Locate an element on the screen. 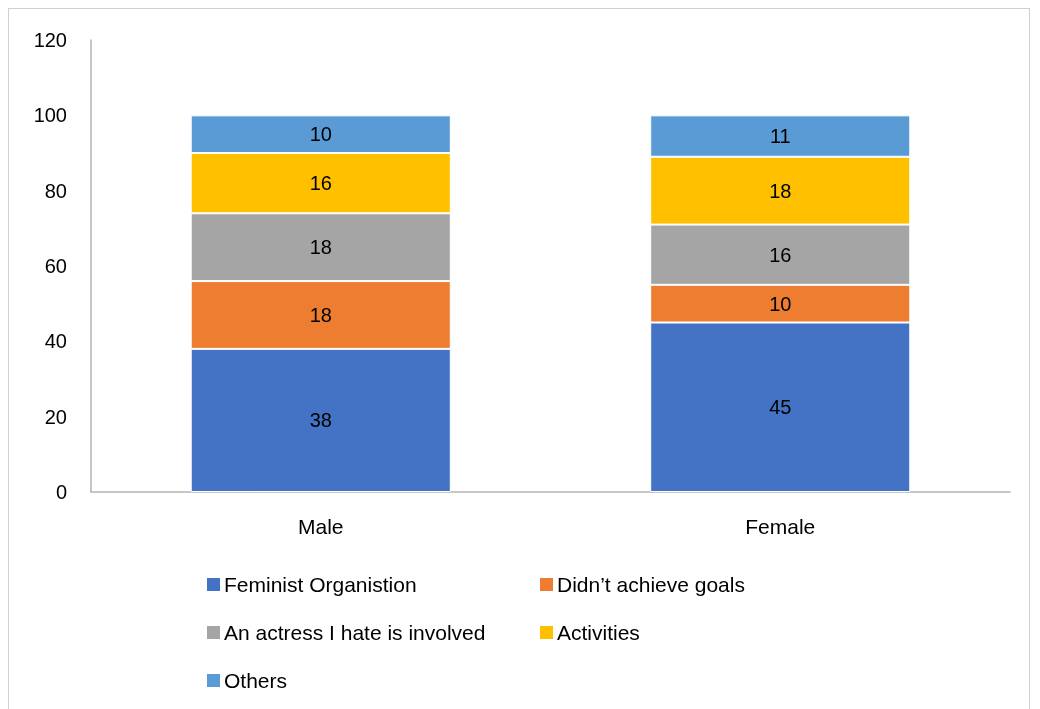 The width and height of the screenshot is (1040, 709). x-tick-label: Male is located at coordinates (320, 526).